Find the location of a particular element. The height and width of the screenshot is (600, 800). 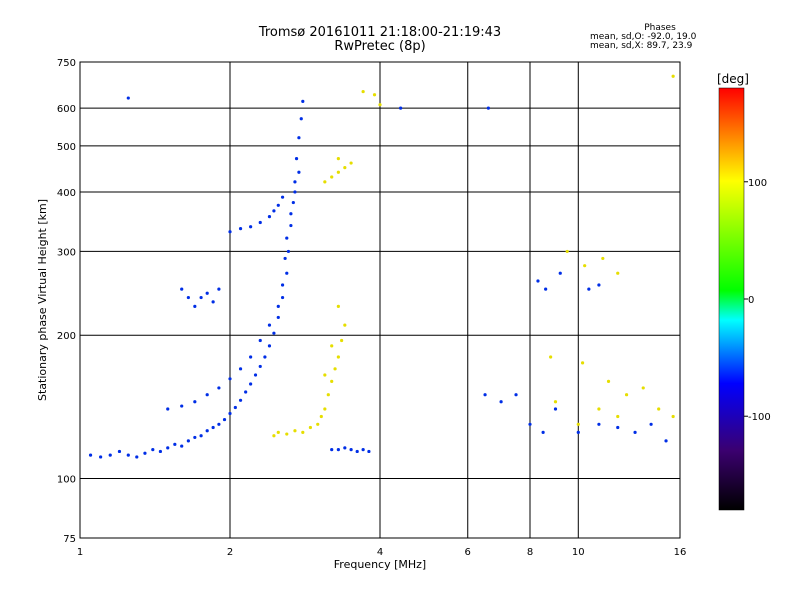

y-axis-label: Stationary phase Virtual Height [km] is located at coordinates (42, 300).